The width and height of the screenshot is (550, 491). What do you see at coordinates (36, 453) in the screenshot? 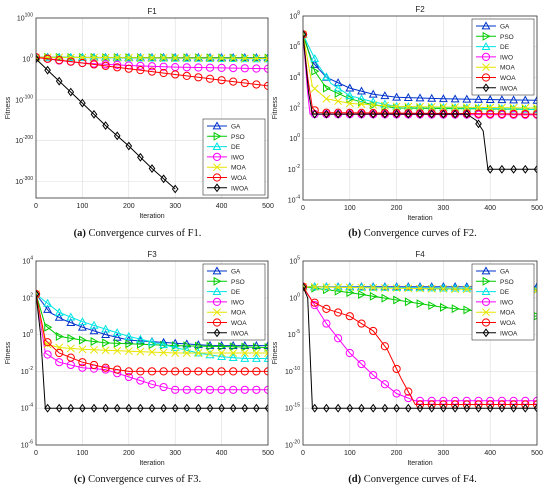
I see `x-tick-label: 0` at bounding box center [36, 453].